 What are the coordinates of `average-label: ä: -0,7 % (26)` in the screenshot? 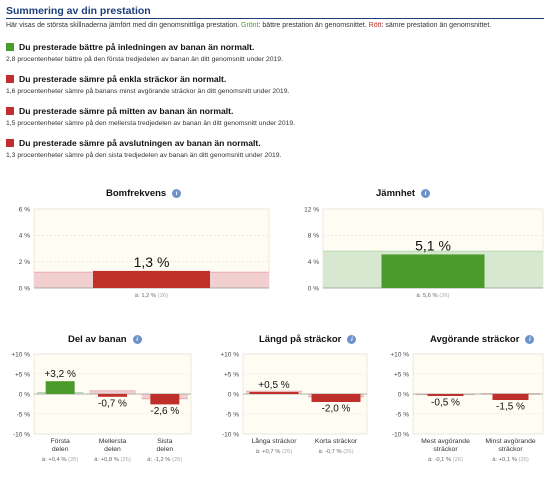 It's located at (335, 452).